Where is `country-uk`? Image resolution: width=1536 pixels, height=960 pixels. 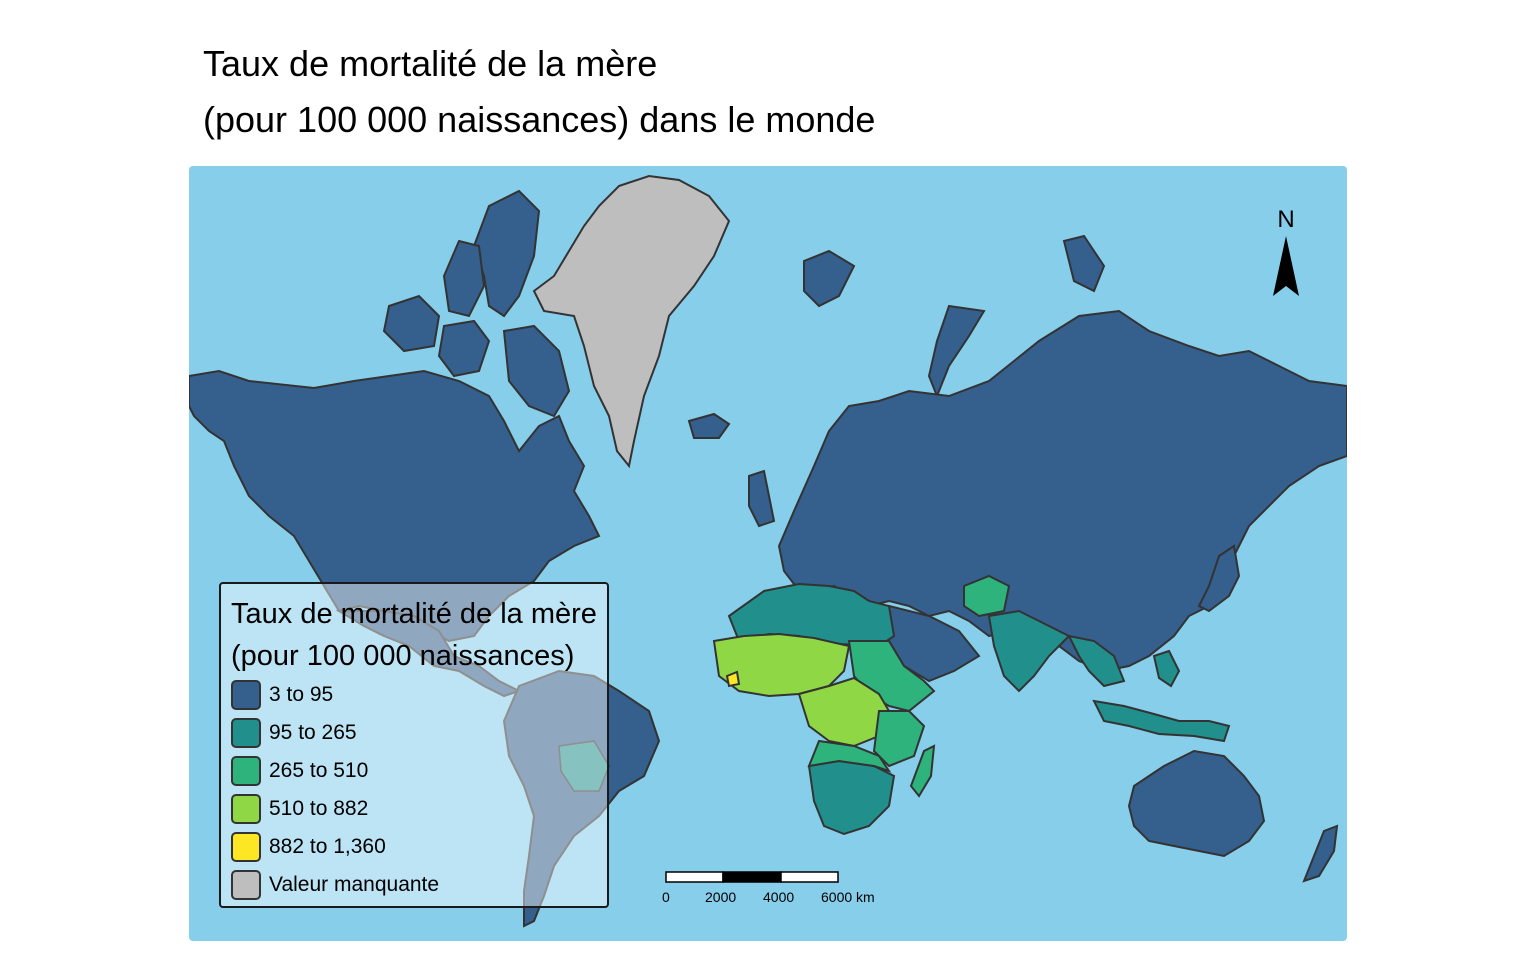
country-uk is located at coordinates (762, 498).